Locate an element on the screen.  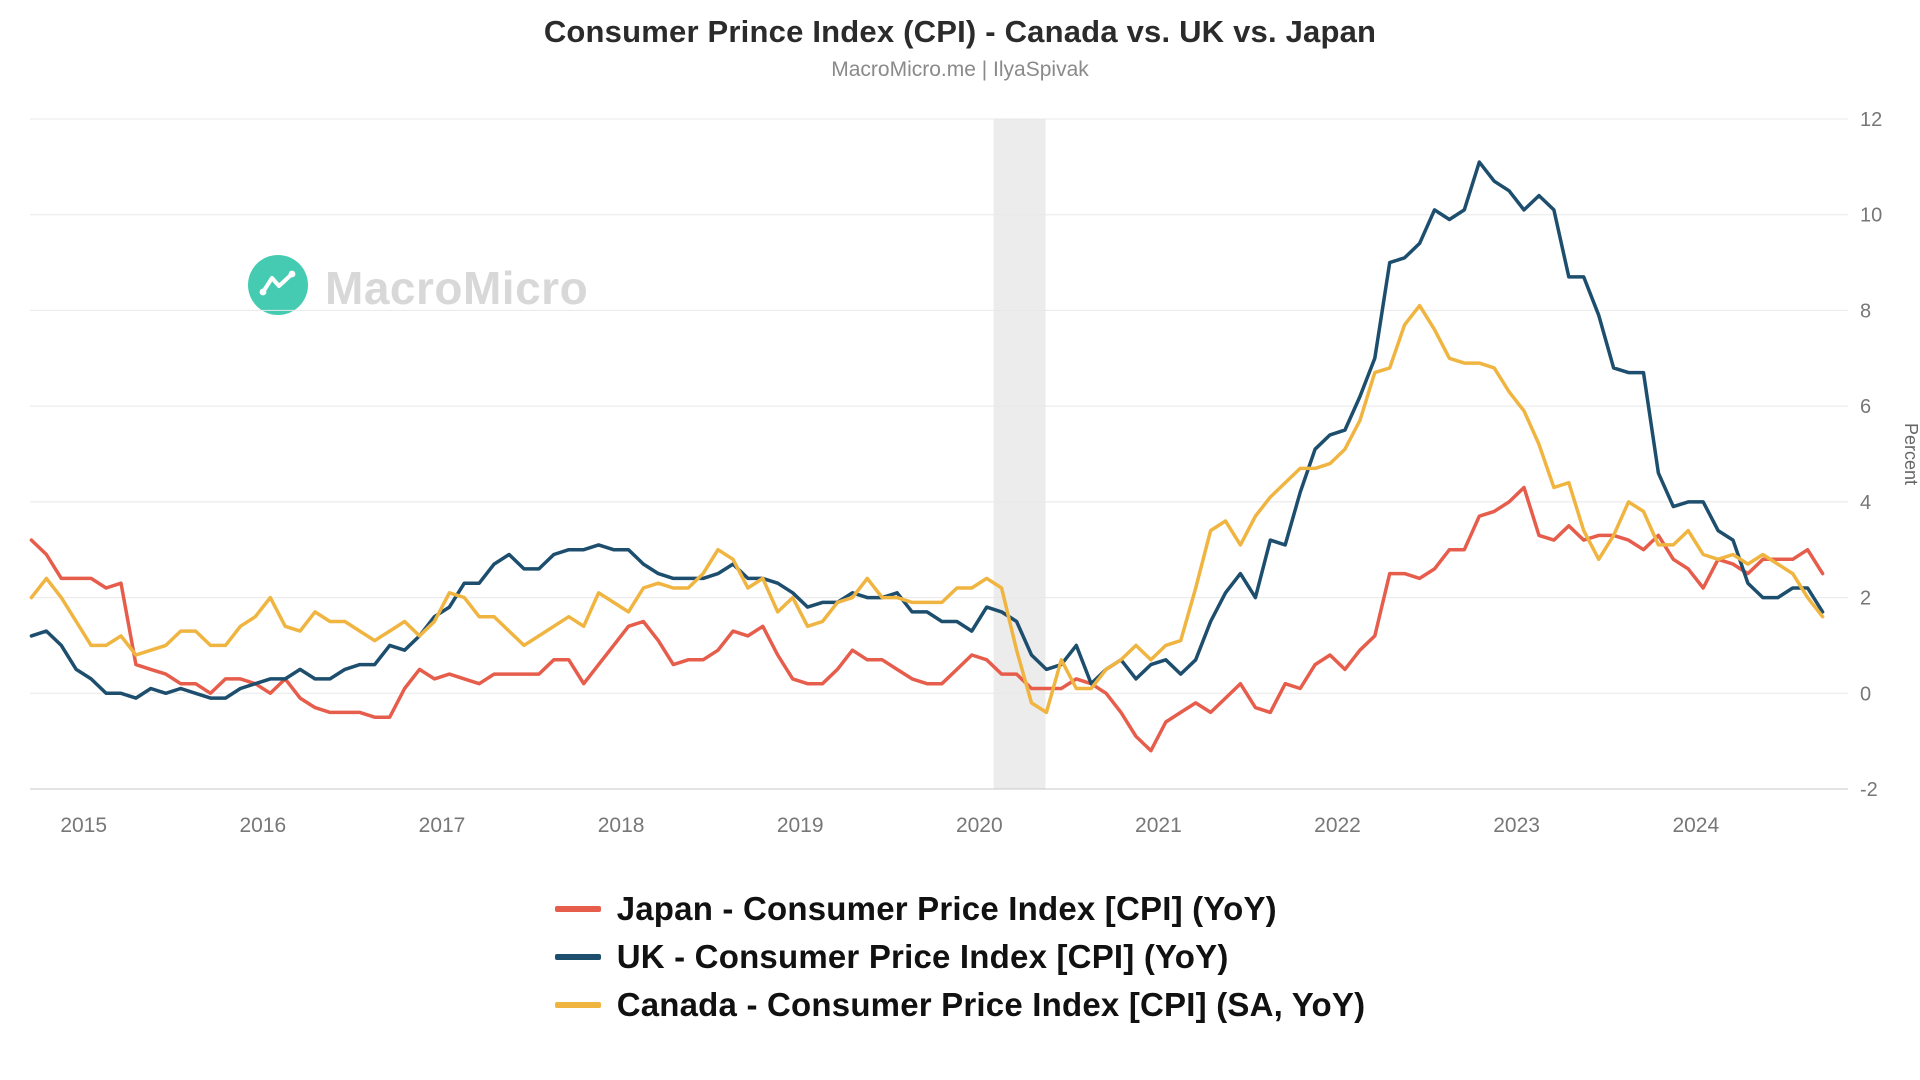
y-tick-label: 8 is located at coordinates (1865, 311).